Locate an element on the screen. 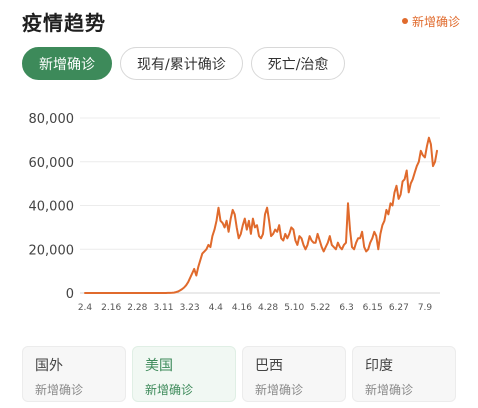 This screenshot has width=478, height=408. y-tick-label: 0 is located at coordinates (70, 294).